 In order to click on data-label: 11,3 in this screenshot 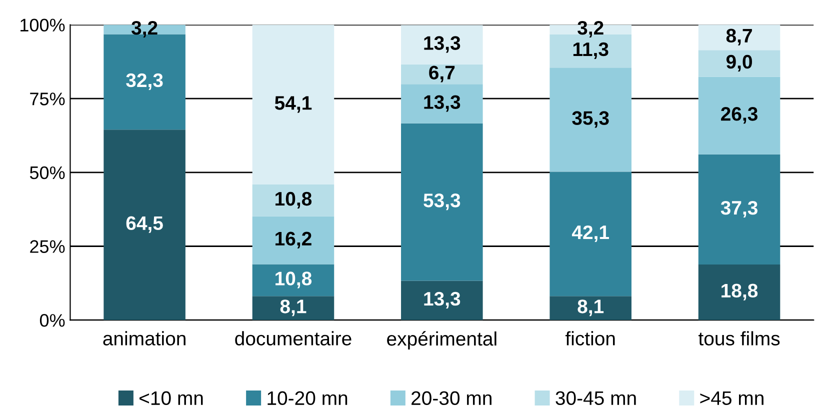, I will do `click(590, 50)`.